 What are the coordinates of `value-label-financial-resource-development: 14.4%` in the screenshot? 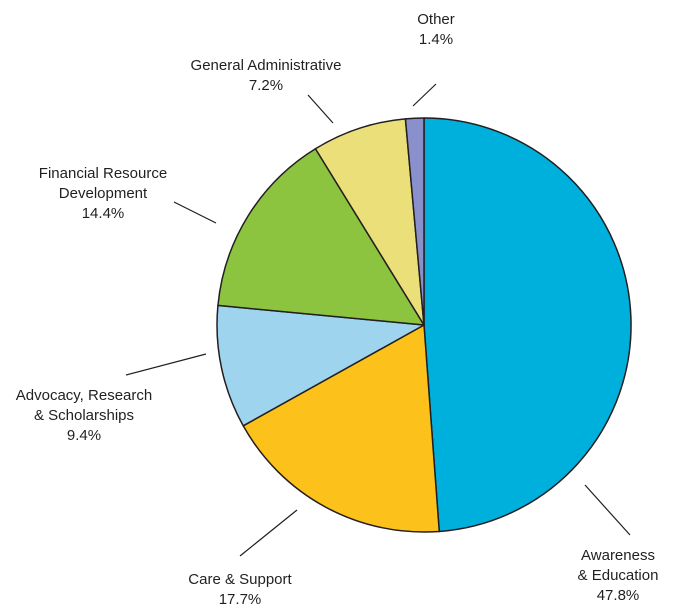 It's located at (103, 213).